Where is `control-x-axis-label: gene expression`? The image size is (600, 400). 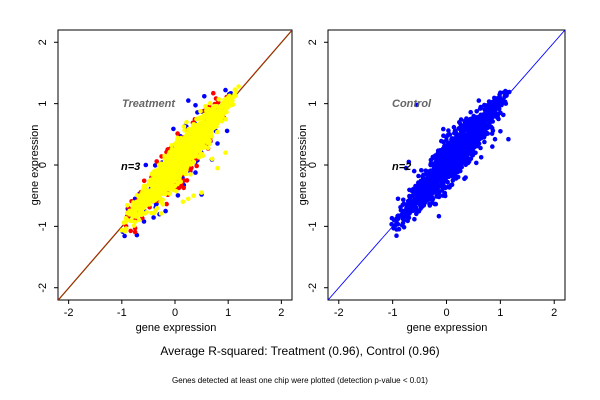 control-x-axis-label: gene expression is located at coordinates (447, 328).